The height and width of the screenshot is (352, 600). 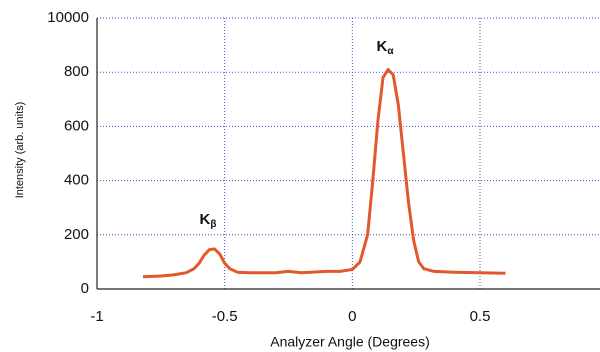 What do you see at coordinates (76, 125) in the screenshot?
I see `y-tick-label: 600` at bounding box center [76, 125].